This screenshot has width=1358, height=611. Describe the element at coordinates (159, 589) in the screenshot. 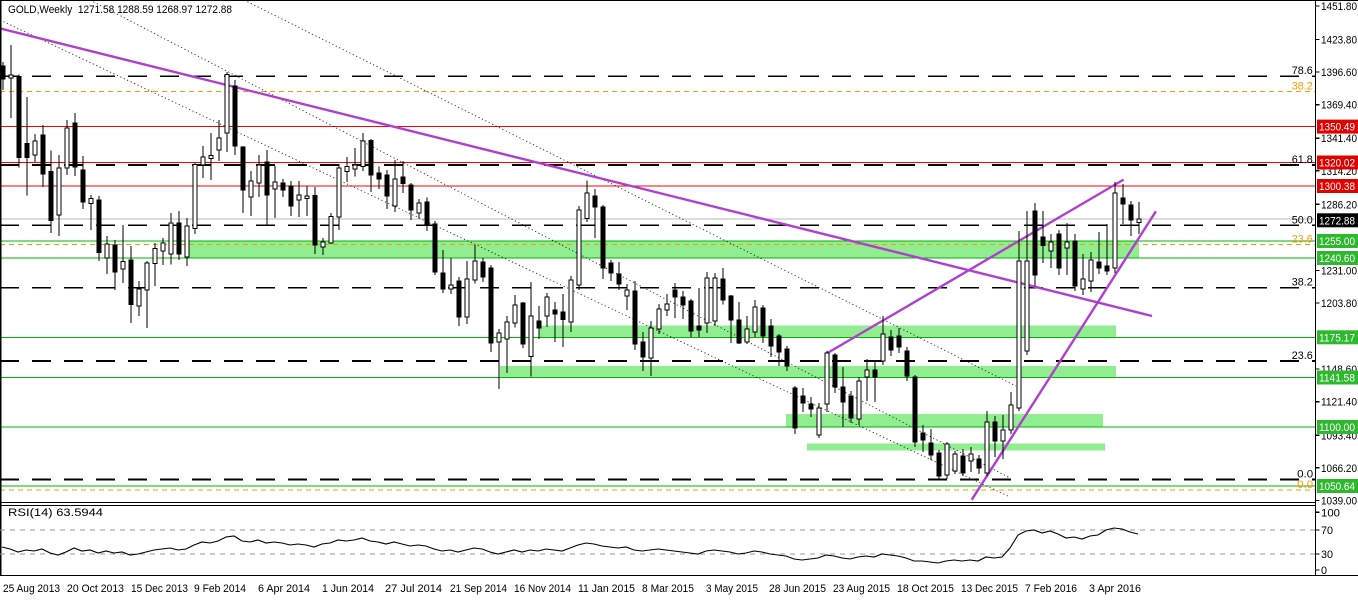

I see `svg-text: 15 Dec 2013` at that location.